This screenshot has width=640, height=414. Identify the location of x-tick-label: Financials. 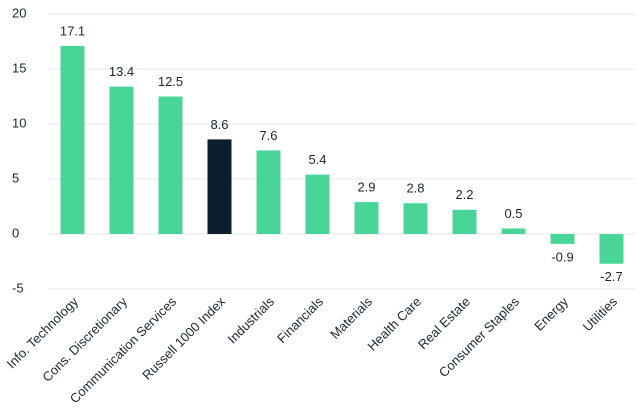
(300, 320).